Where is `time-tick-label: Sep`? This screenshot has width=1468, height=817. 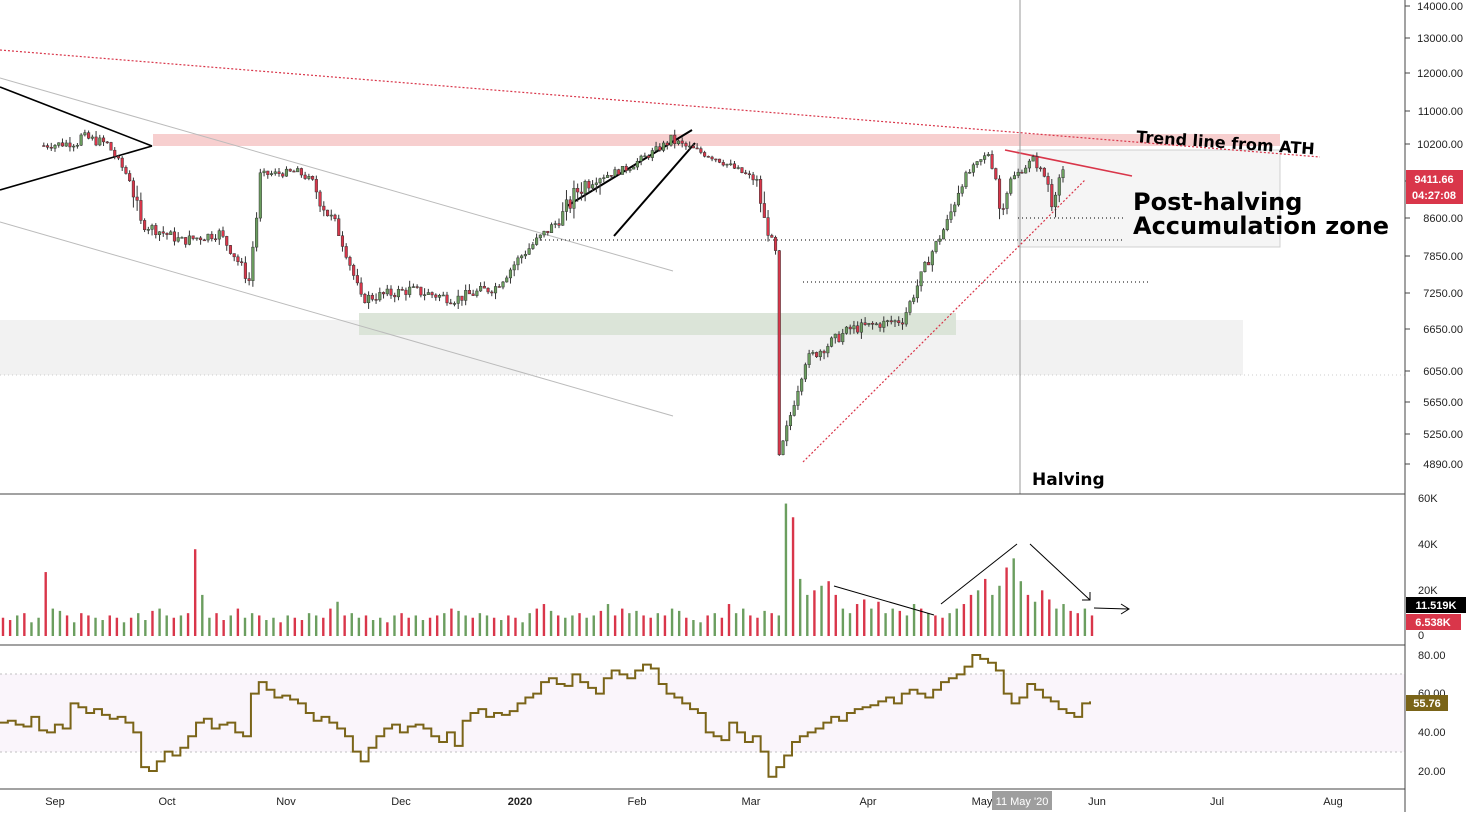
time-tick-label: Sep is located at coordinates (55, 802).